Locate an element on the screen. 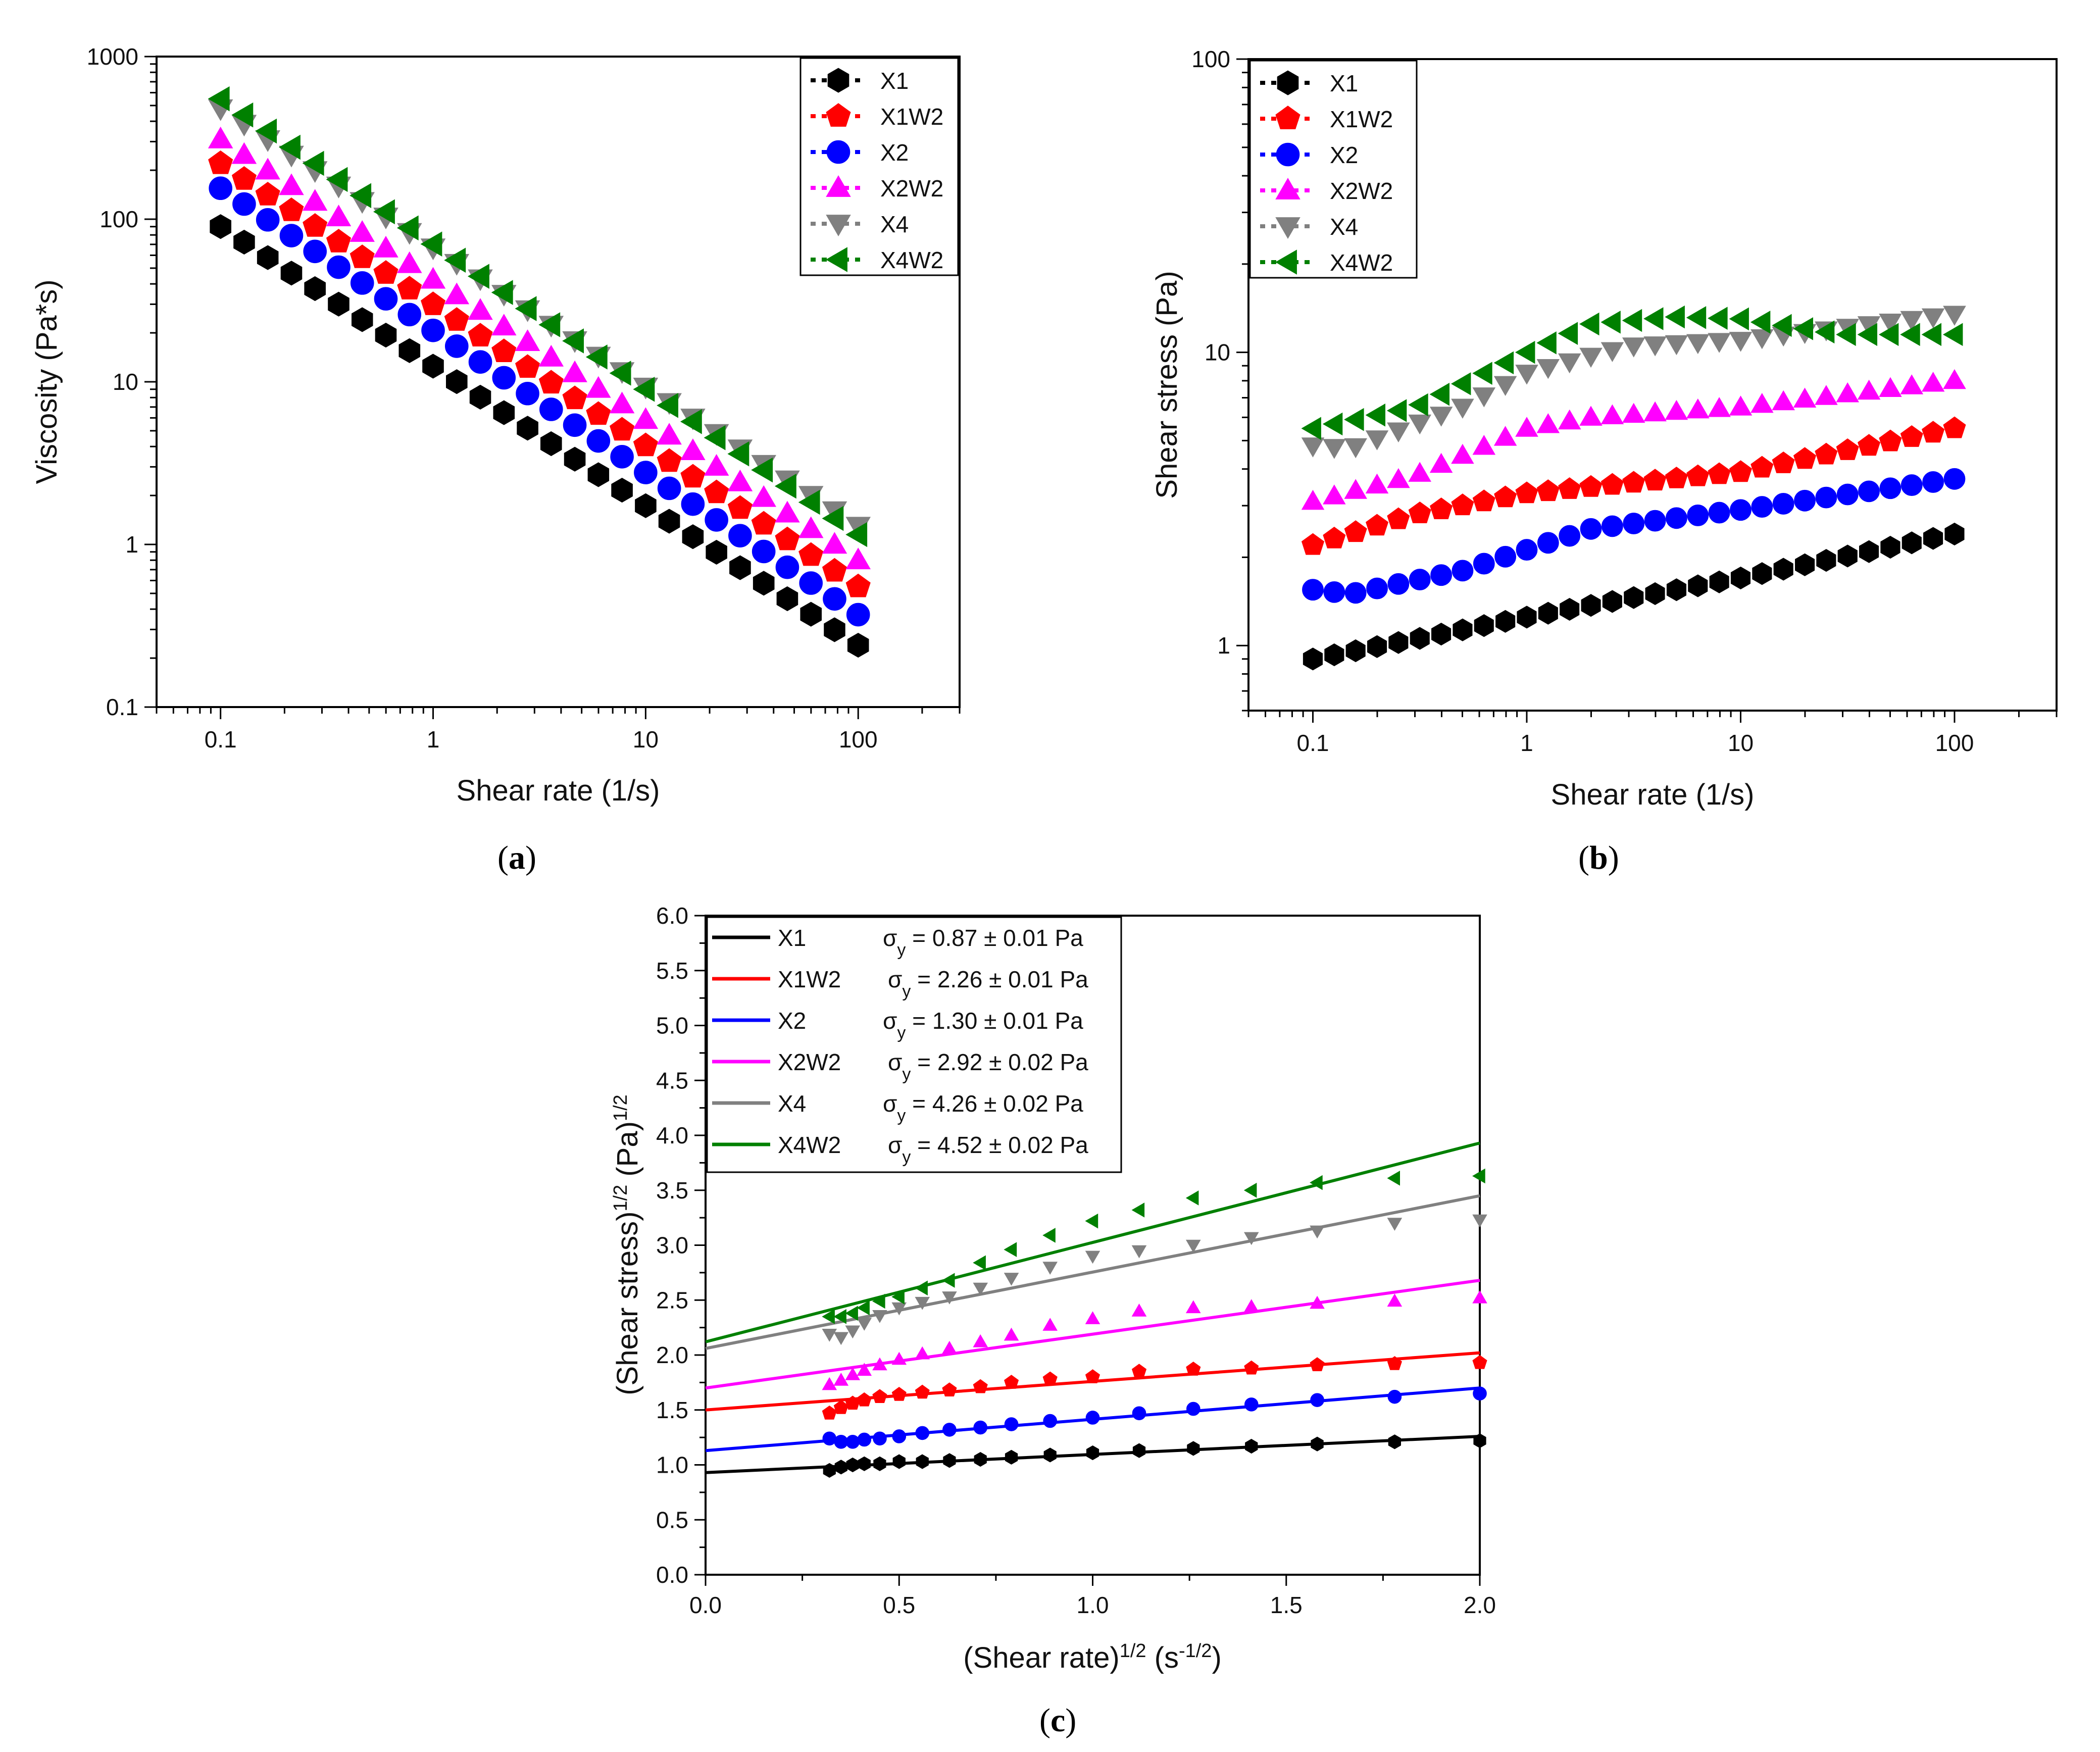 The height and width of the screenshot is (1752, 2100). chart-a-x-tick-label: 0.1 is located at coordinates (221, 739).